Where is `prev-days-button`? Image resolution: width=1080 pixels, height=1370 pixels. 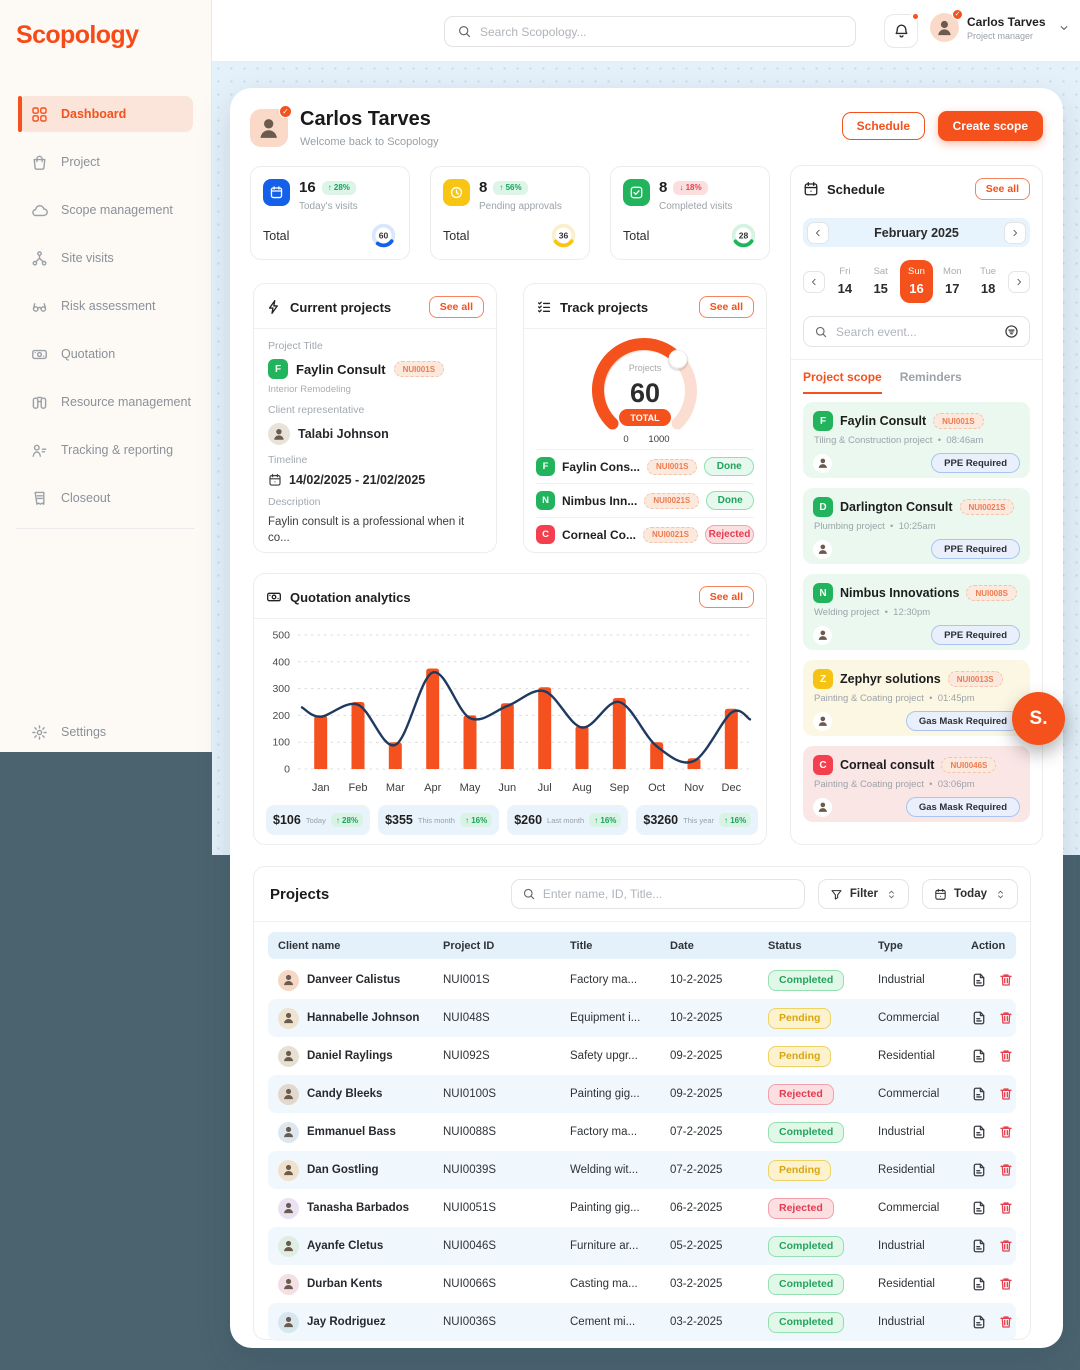 prev-days-button is located at coordinates (814, 281).